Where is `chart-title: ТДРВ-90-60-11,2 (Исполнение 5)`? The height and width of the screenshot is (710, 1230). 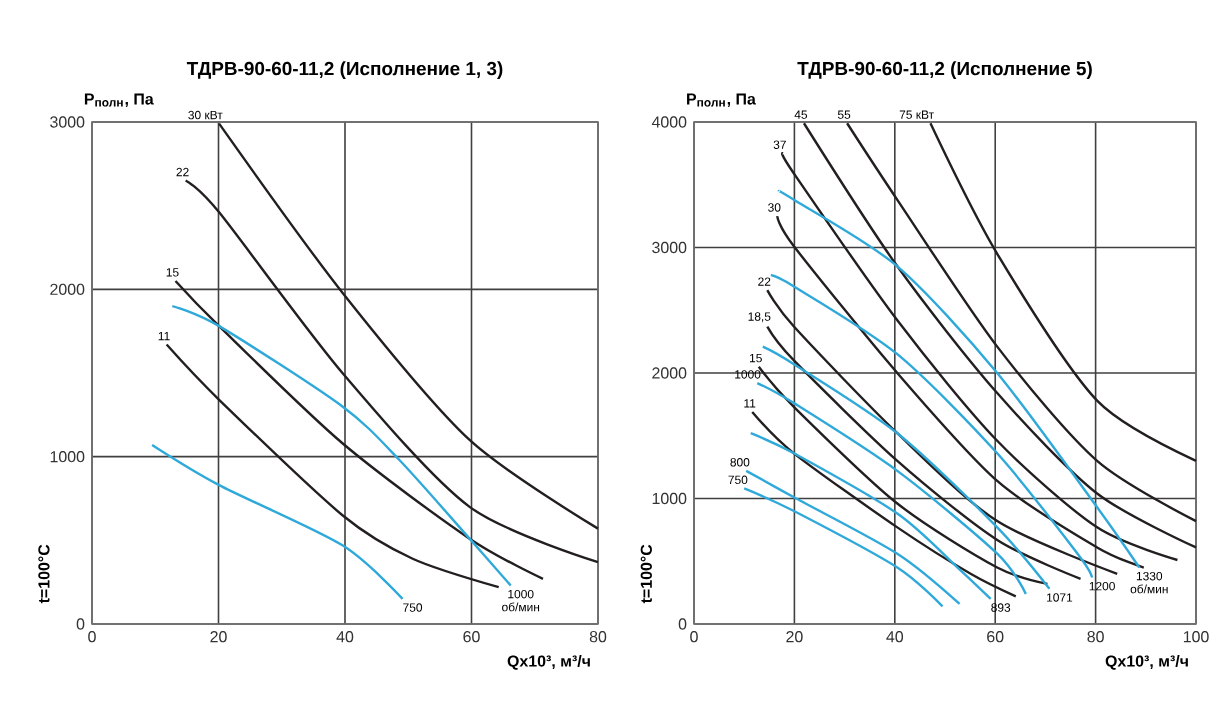
chart-title: ТДРВ-90-60-11,2 (Исполнение 5) is located at coordinates (944, 70).